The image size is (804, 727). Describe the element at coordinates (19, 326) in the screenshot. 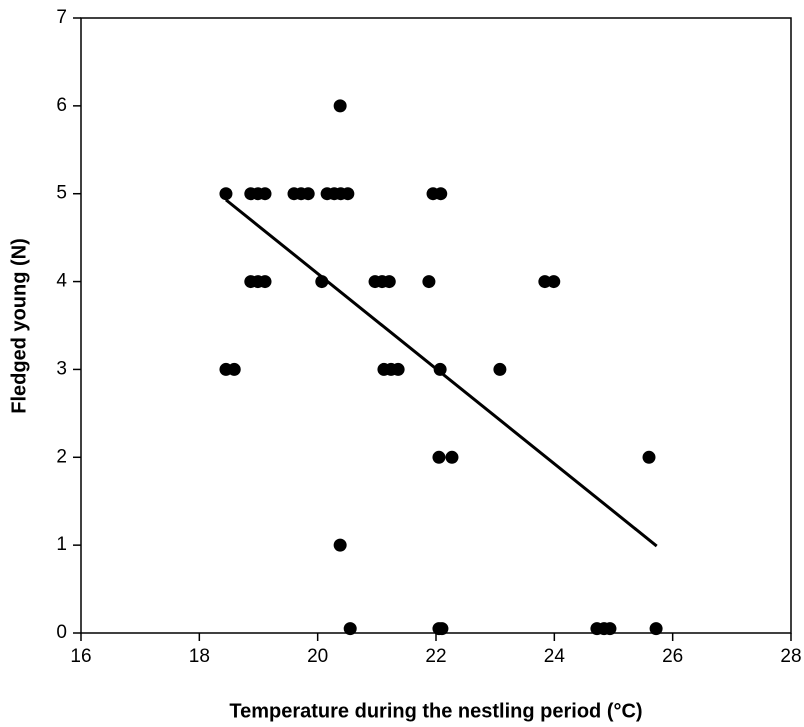

I see `y-axis-title: Fledged young (N)` at that location.